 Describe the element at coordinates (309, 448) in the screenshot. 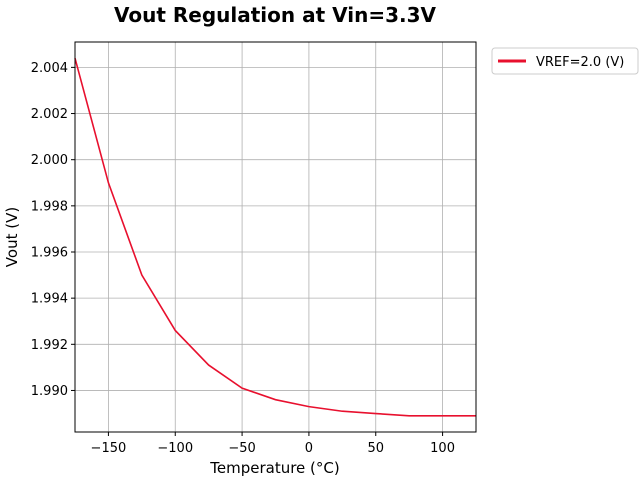

I see `x-tick-label: 0` at that location.